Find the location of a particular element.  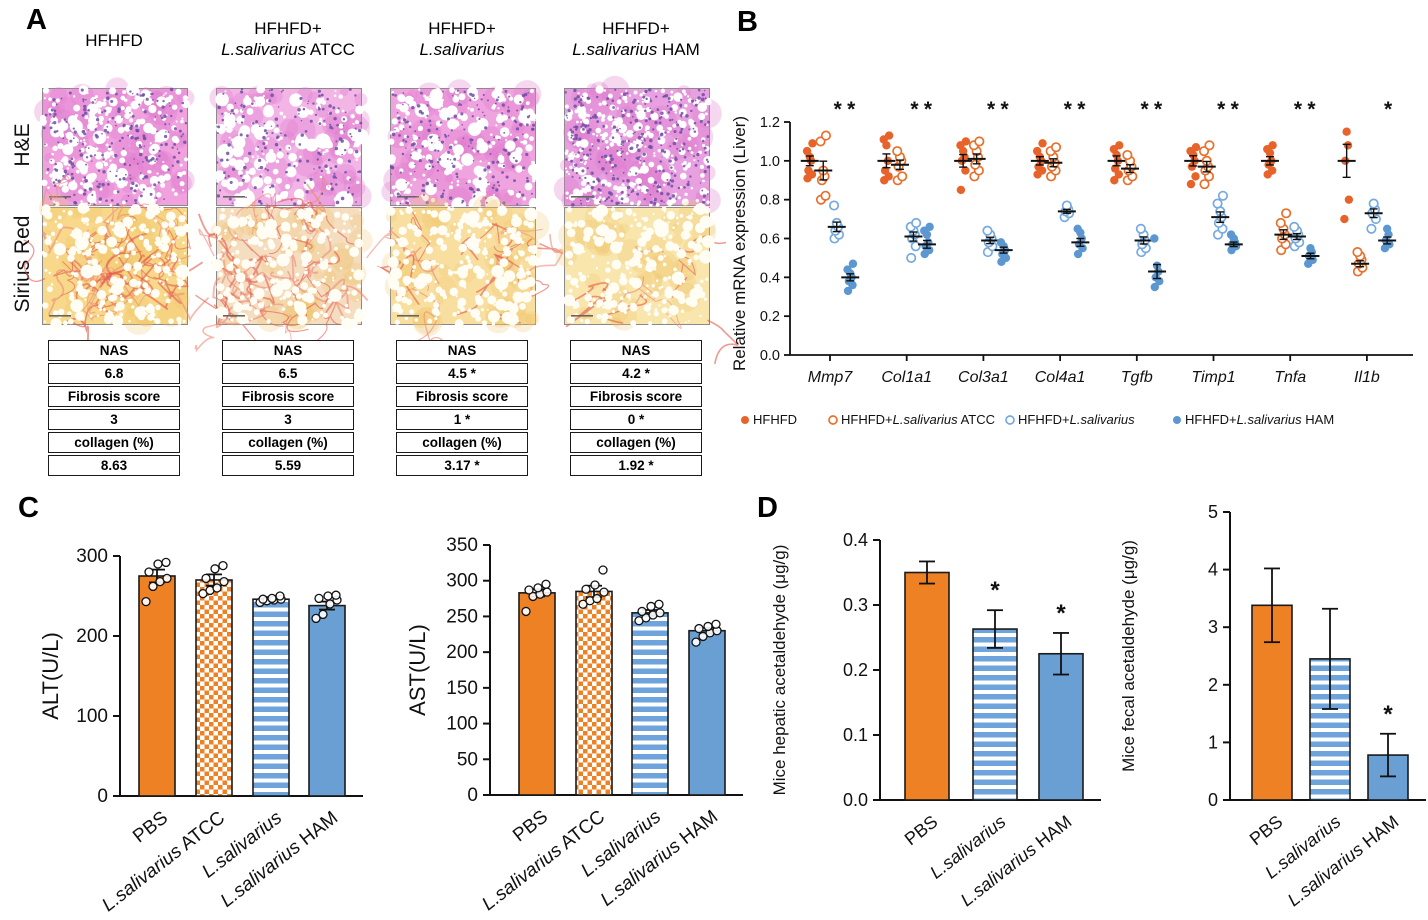

y-tick-label: 200 is located at coordinates (462, 652).